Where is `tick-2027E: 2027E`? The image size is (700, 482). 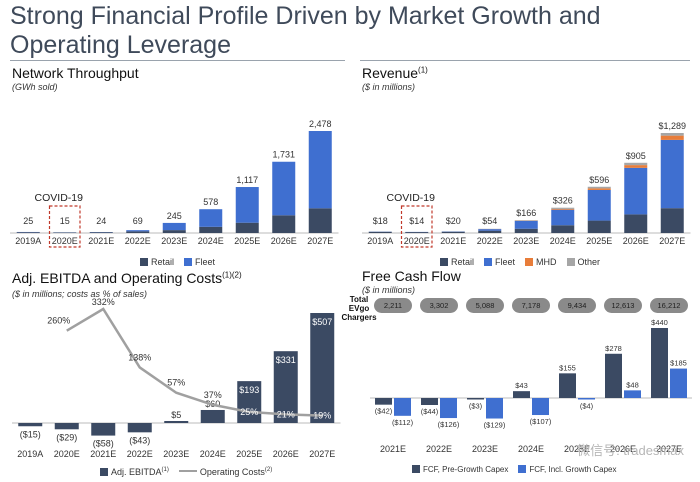 tick-2027E: 2027E is located at coordinates (320, 241).